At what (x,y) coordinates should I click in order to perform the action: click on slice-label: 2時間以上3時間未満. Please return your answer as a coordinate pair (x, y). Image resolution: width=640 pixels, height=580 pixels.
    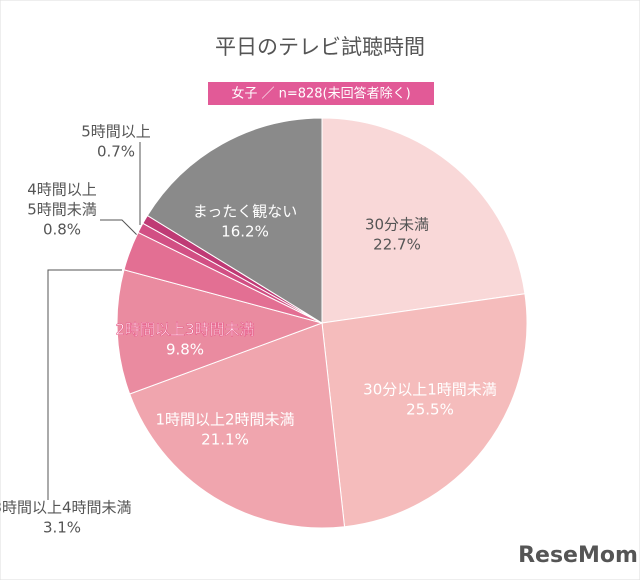
    Looking at the image, I should click on (184, 330).